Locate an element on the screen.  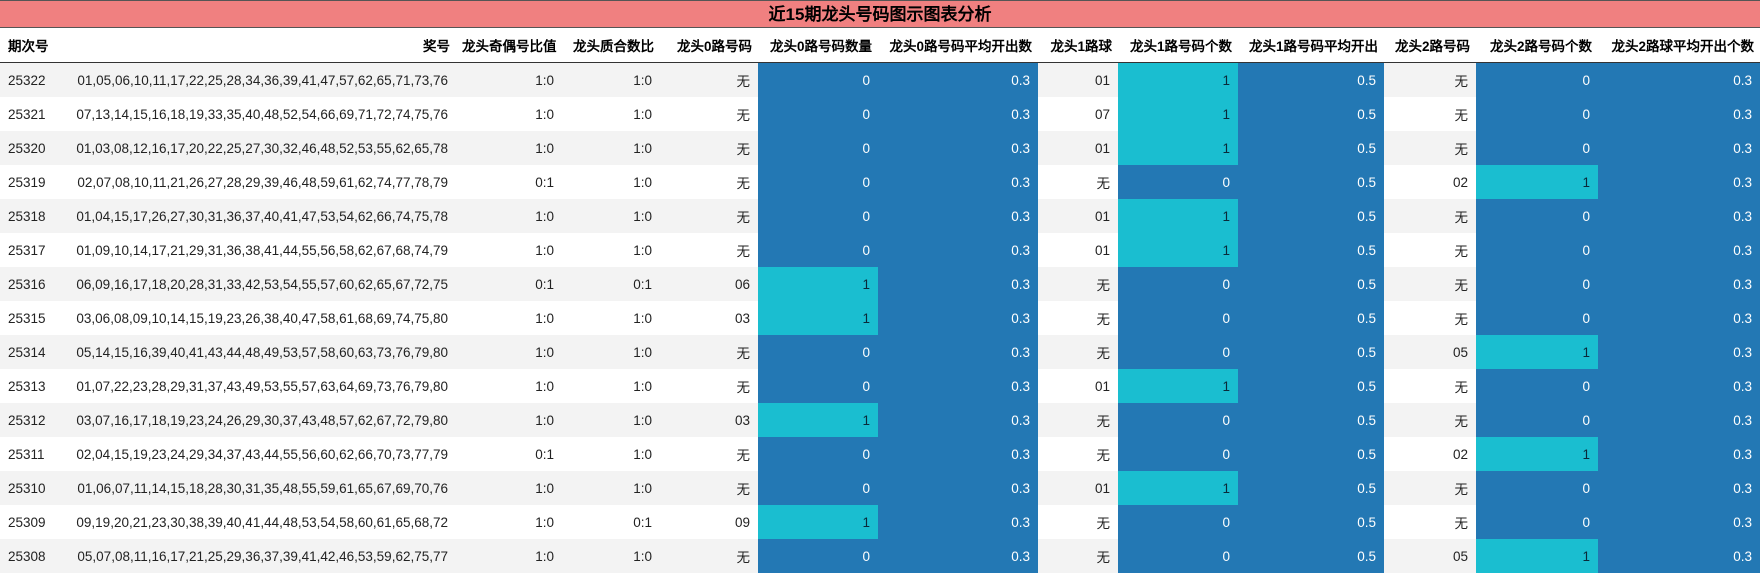
column-header: 龙头0路号码 is located at coordinates (709, 45).